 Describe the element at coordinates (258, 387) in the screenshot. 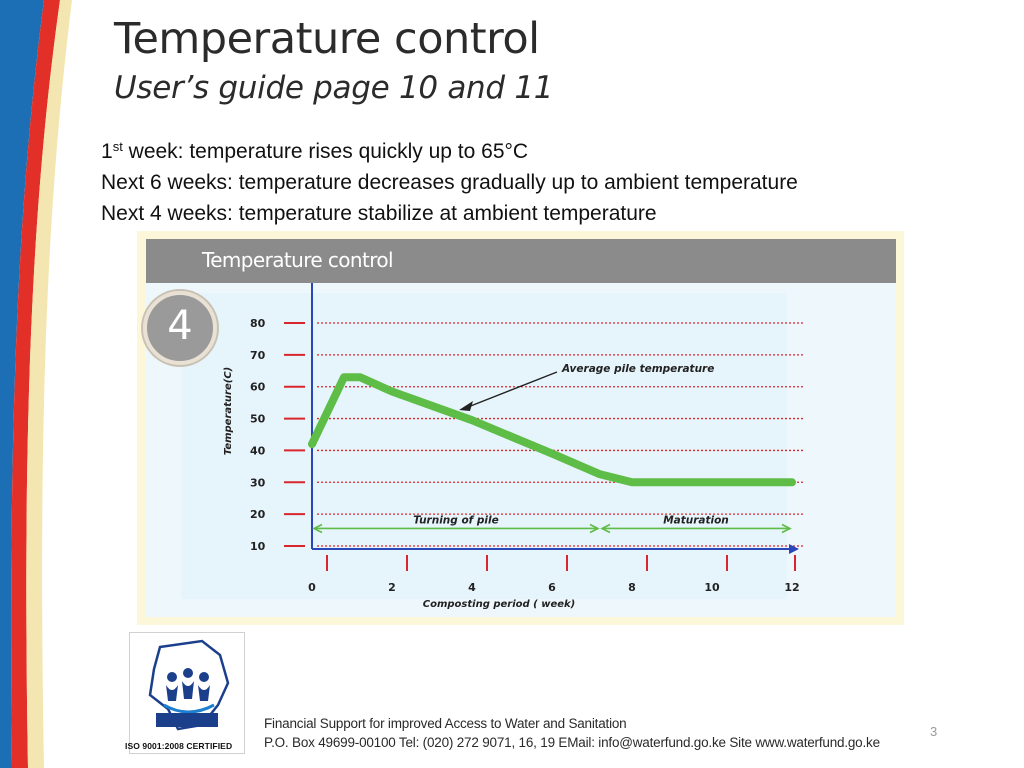

I see `y-tick-label: 60` at that location.